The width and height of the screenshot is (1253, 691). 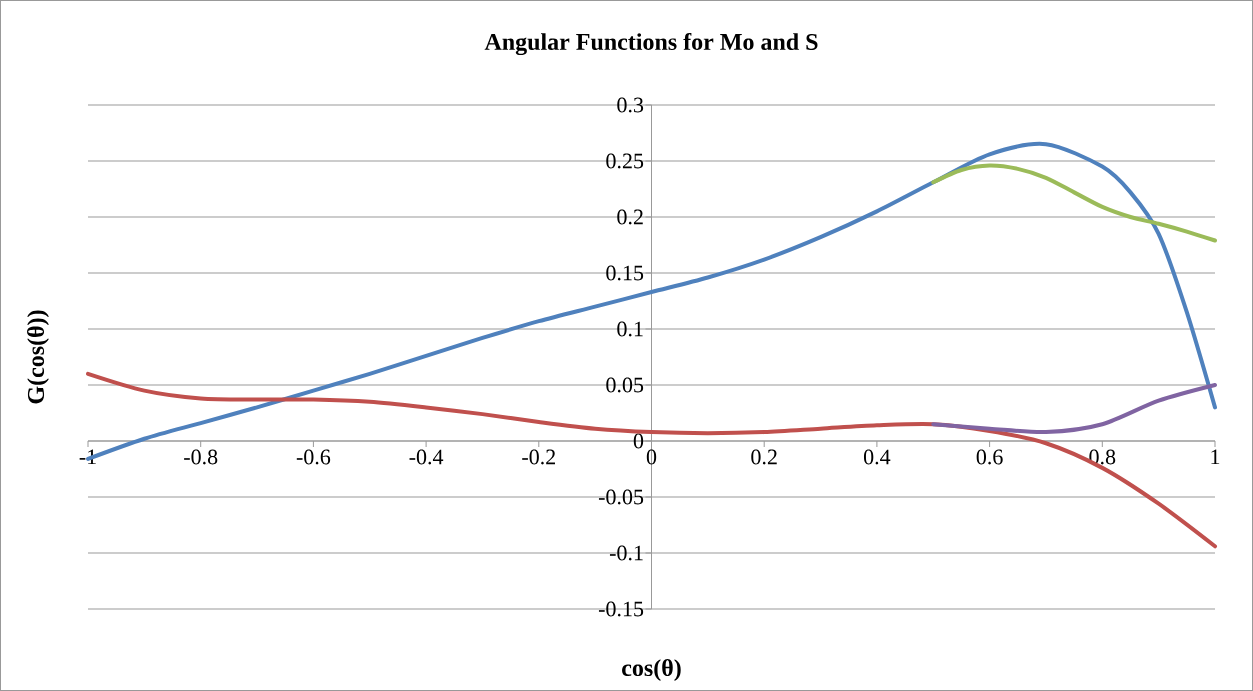 I want to click on x-axis-title: cos(θ), so click(x=651, y=670).